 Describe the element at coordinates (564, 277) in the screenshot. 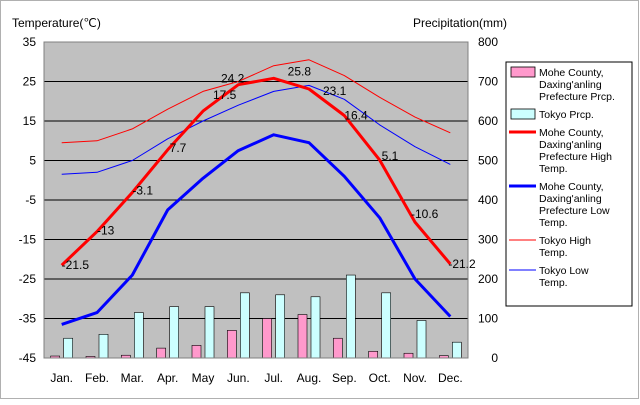

I see `legend-label-5: Tokyo Low Temp.` at that location.